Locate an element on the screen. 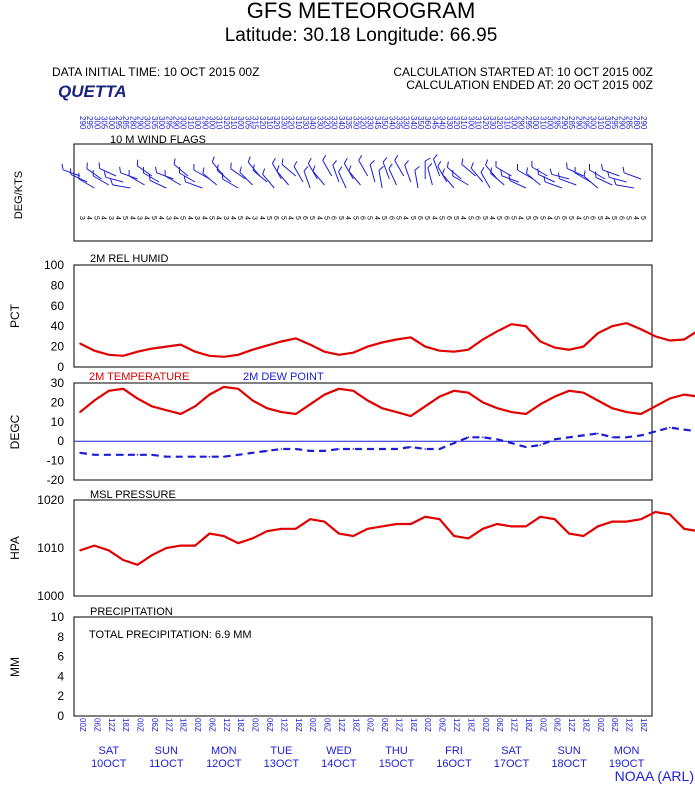  series-line is located at coordinates (387, 401).